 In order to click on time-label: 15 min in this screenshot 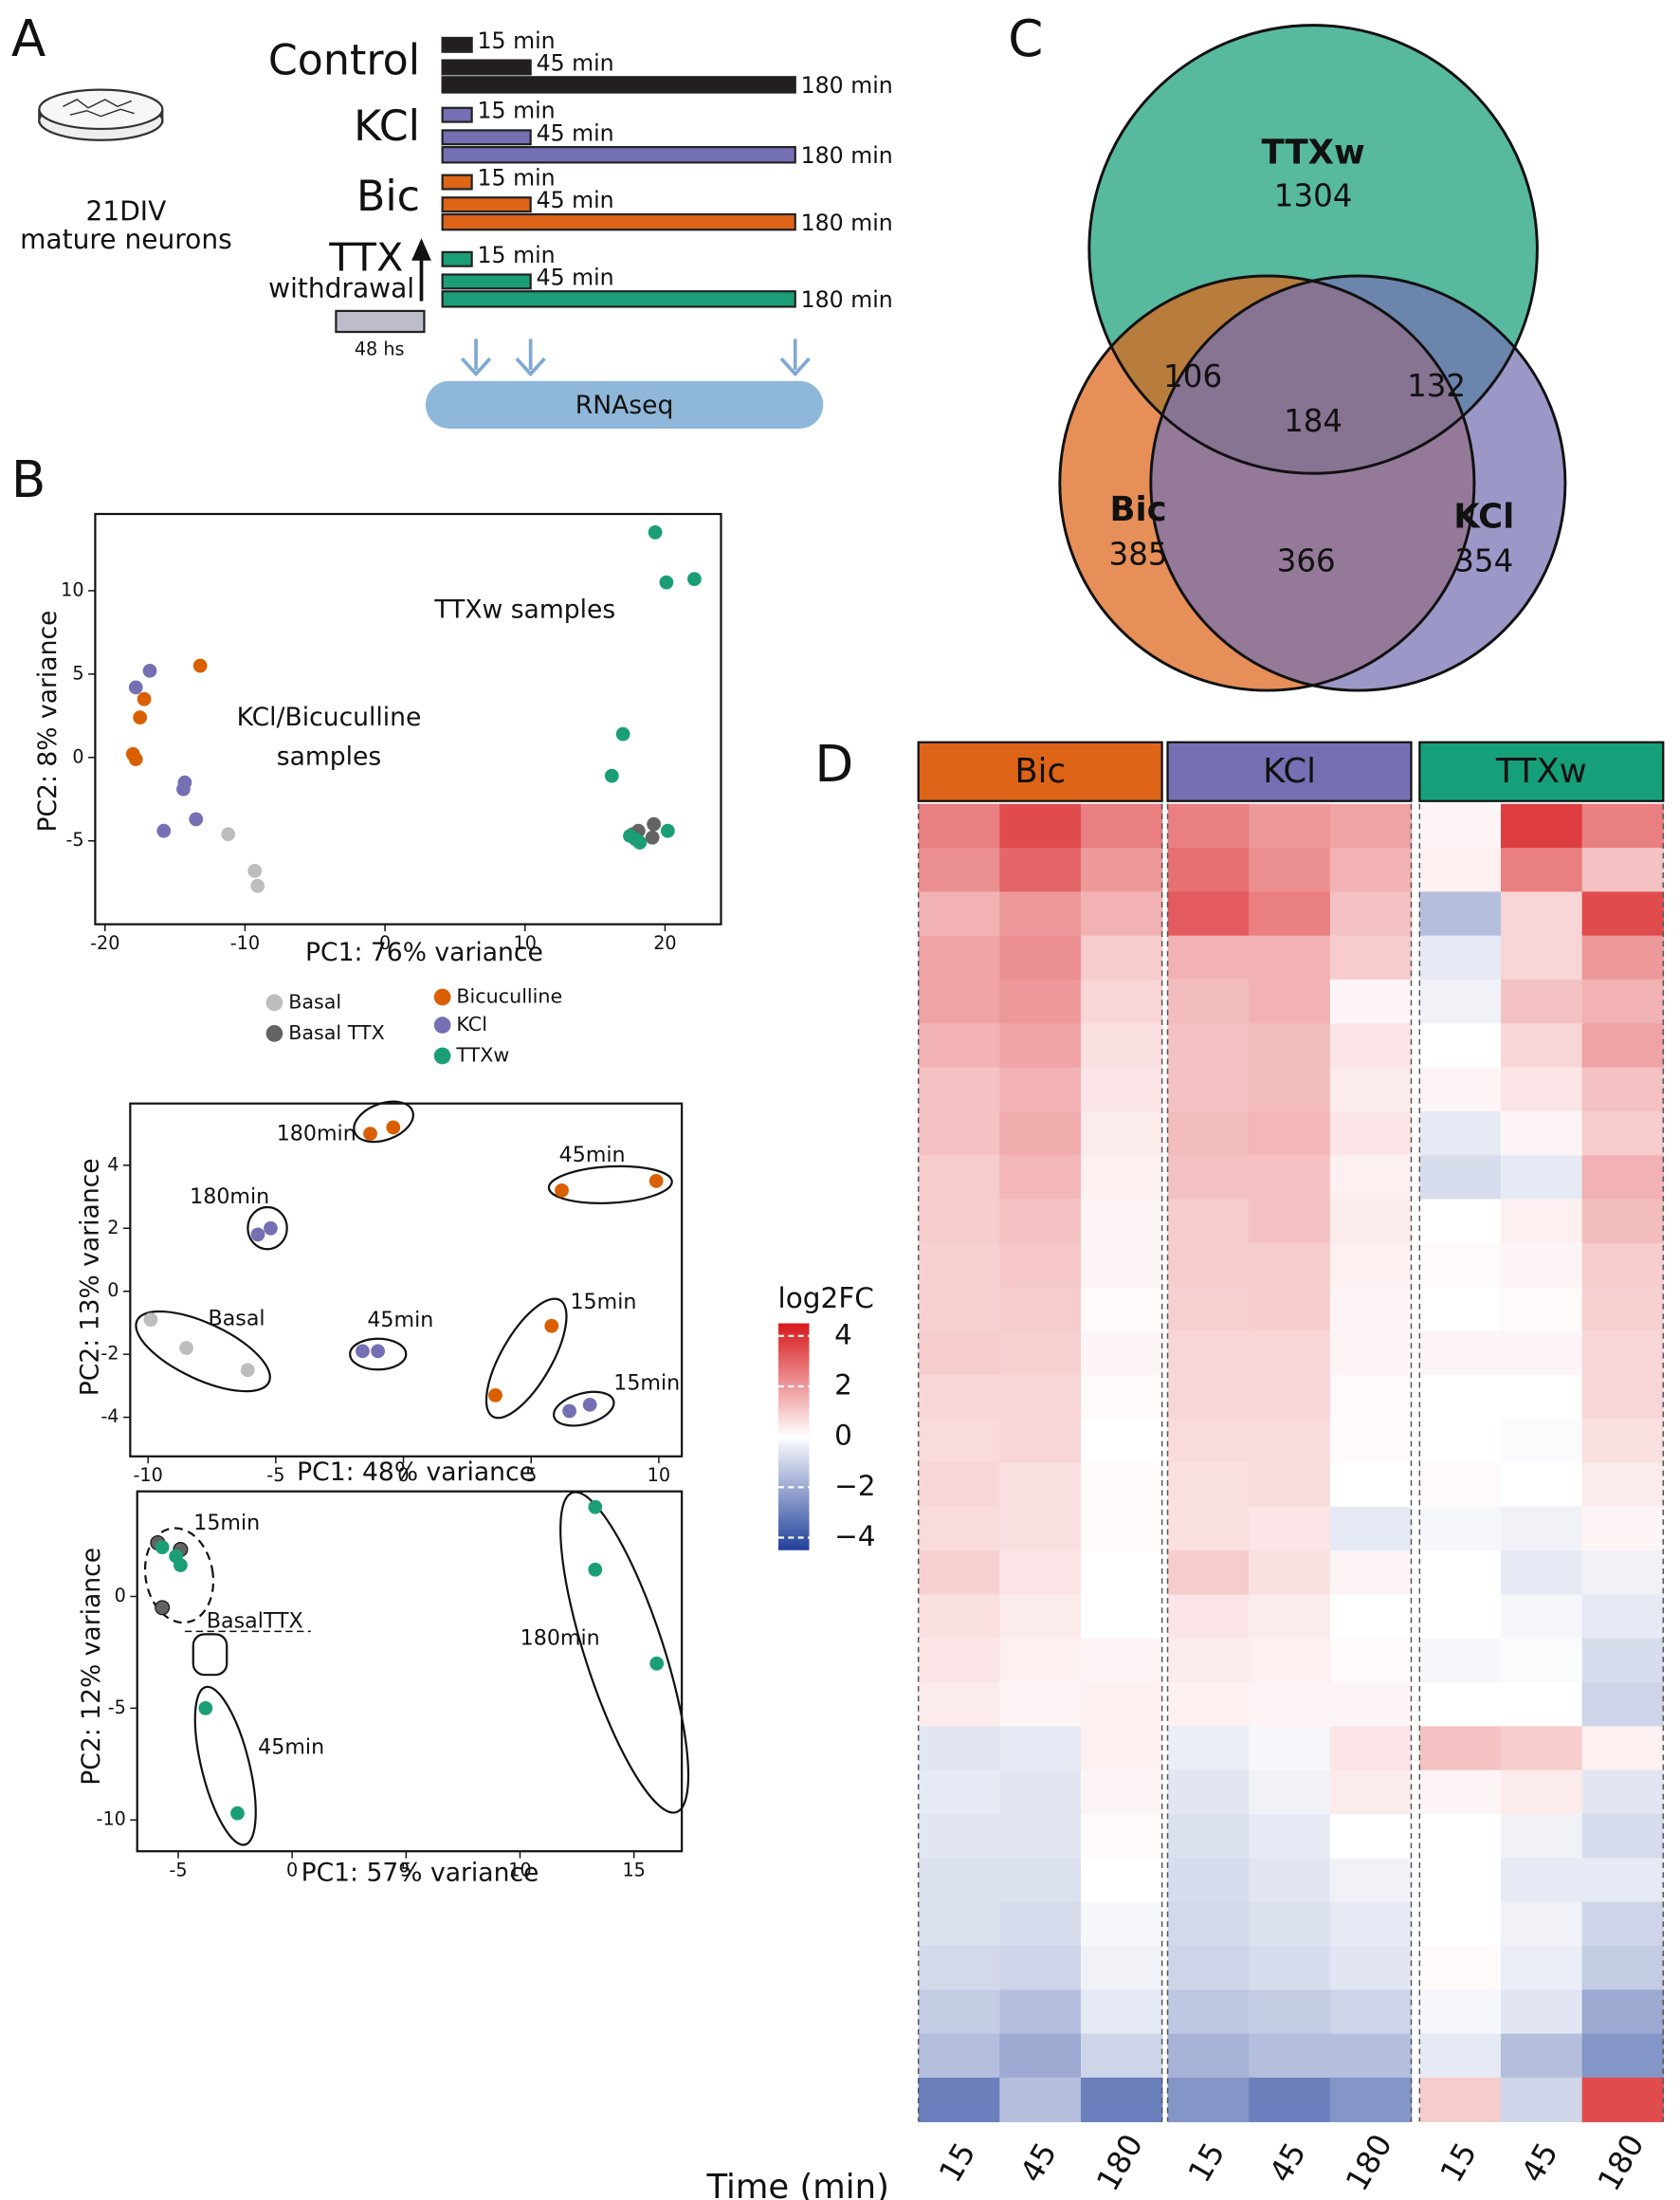, I will do `click(517, 111)`.